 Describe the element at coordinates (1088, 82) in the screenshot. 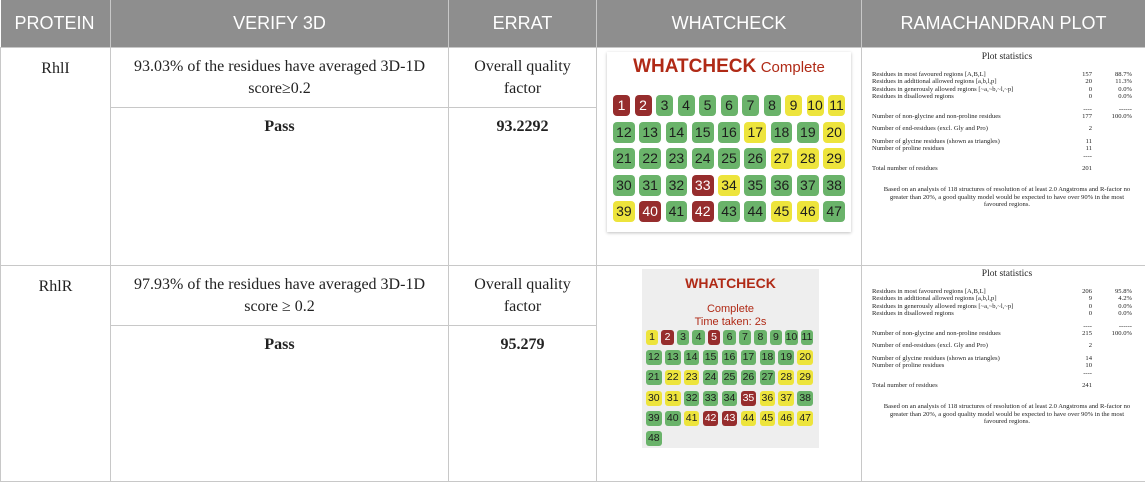

I see `stat-count: 20` at that location.